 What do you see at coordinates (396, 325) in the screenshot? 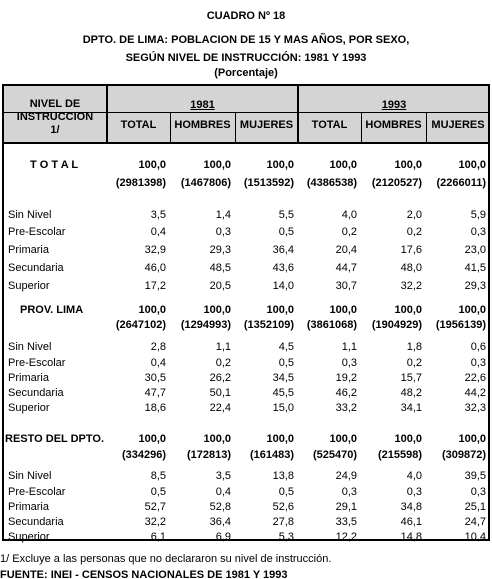
I see `count-cell: (1904929)` at bounding box center [396, 325].